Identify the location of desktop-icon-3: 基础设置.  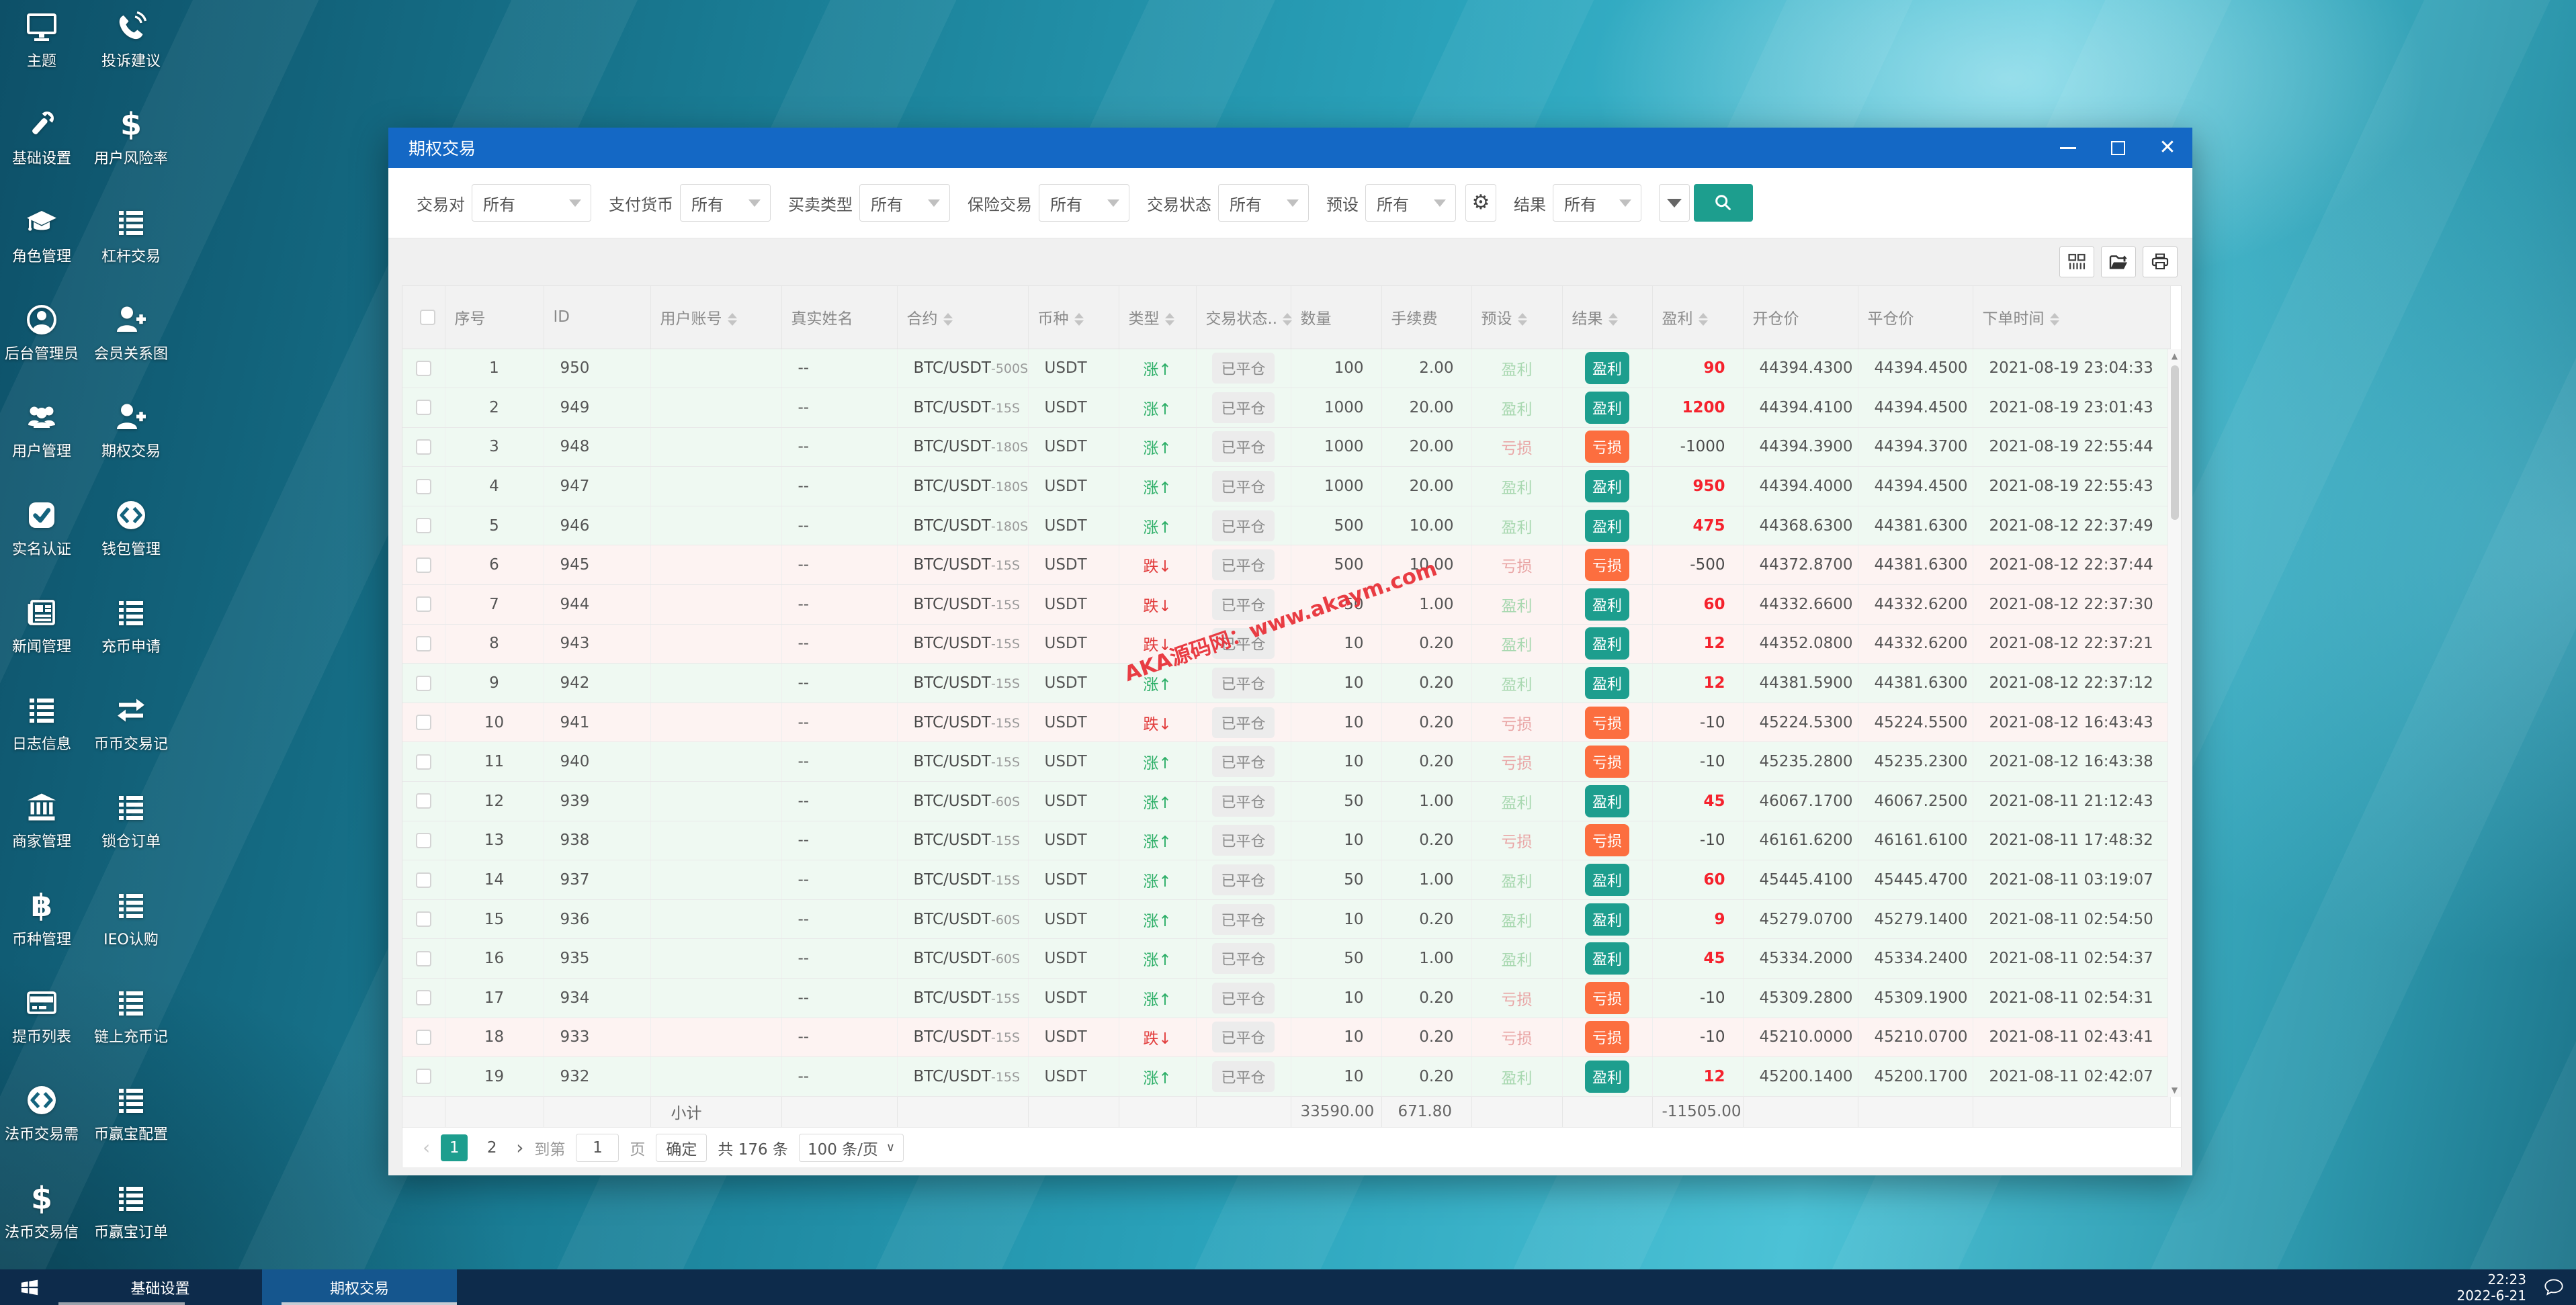
(41, 138).